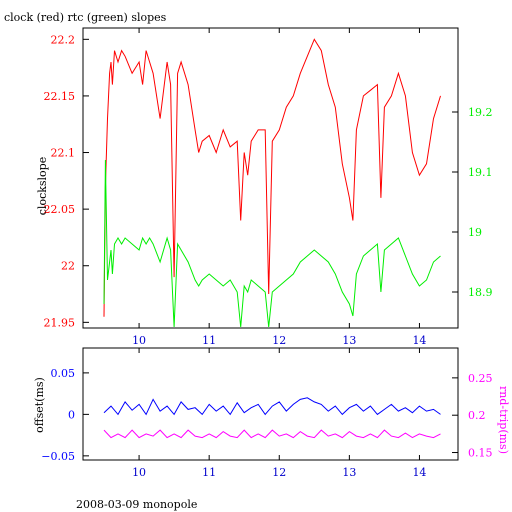 The width and height of the screenshot is (512, 512). What do you see at coordinates (349, 340) in the screenshot?
I see `top-xtick-label: 13` at bounding box center [349, 340].